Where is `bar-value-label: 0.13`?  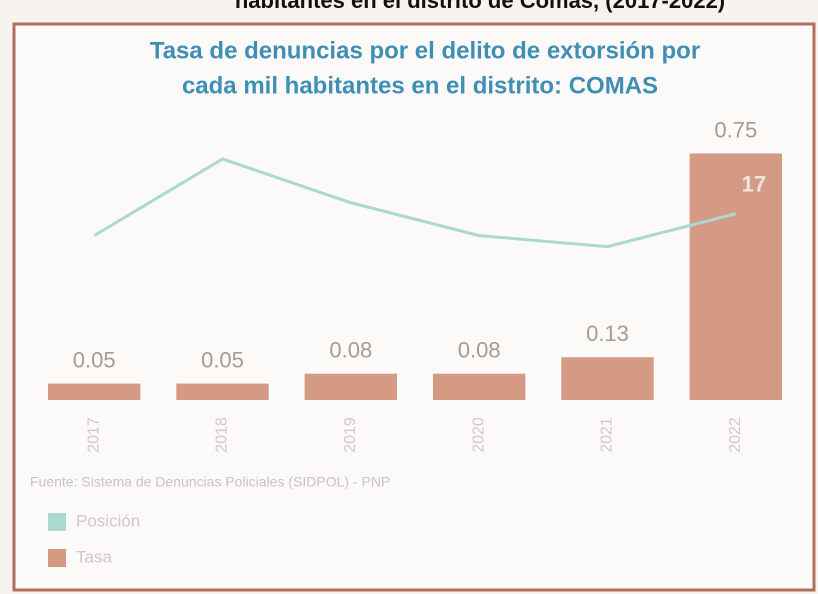 bar-value-label: 0.13 is located at coordinates (607, 333).